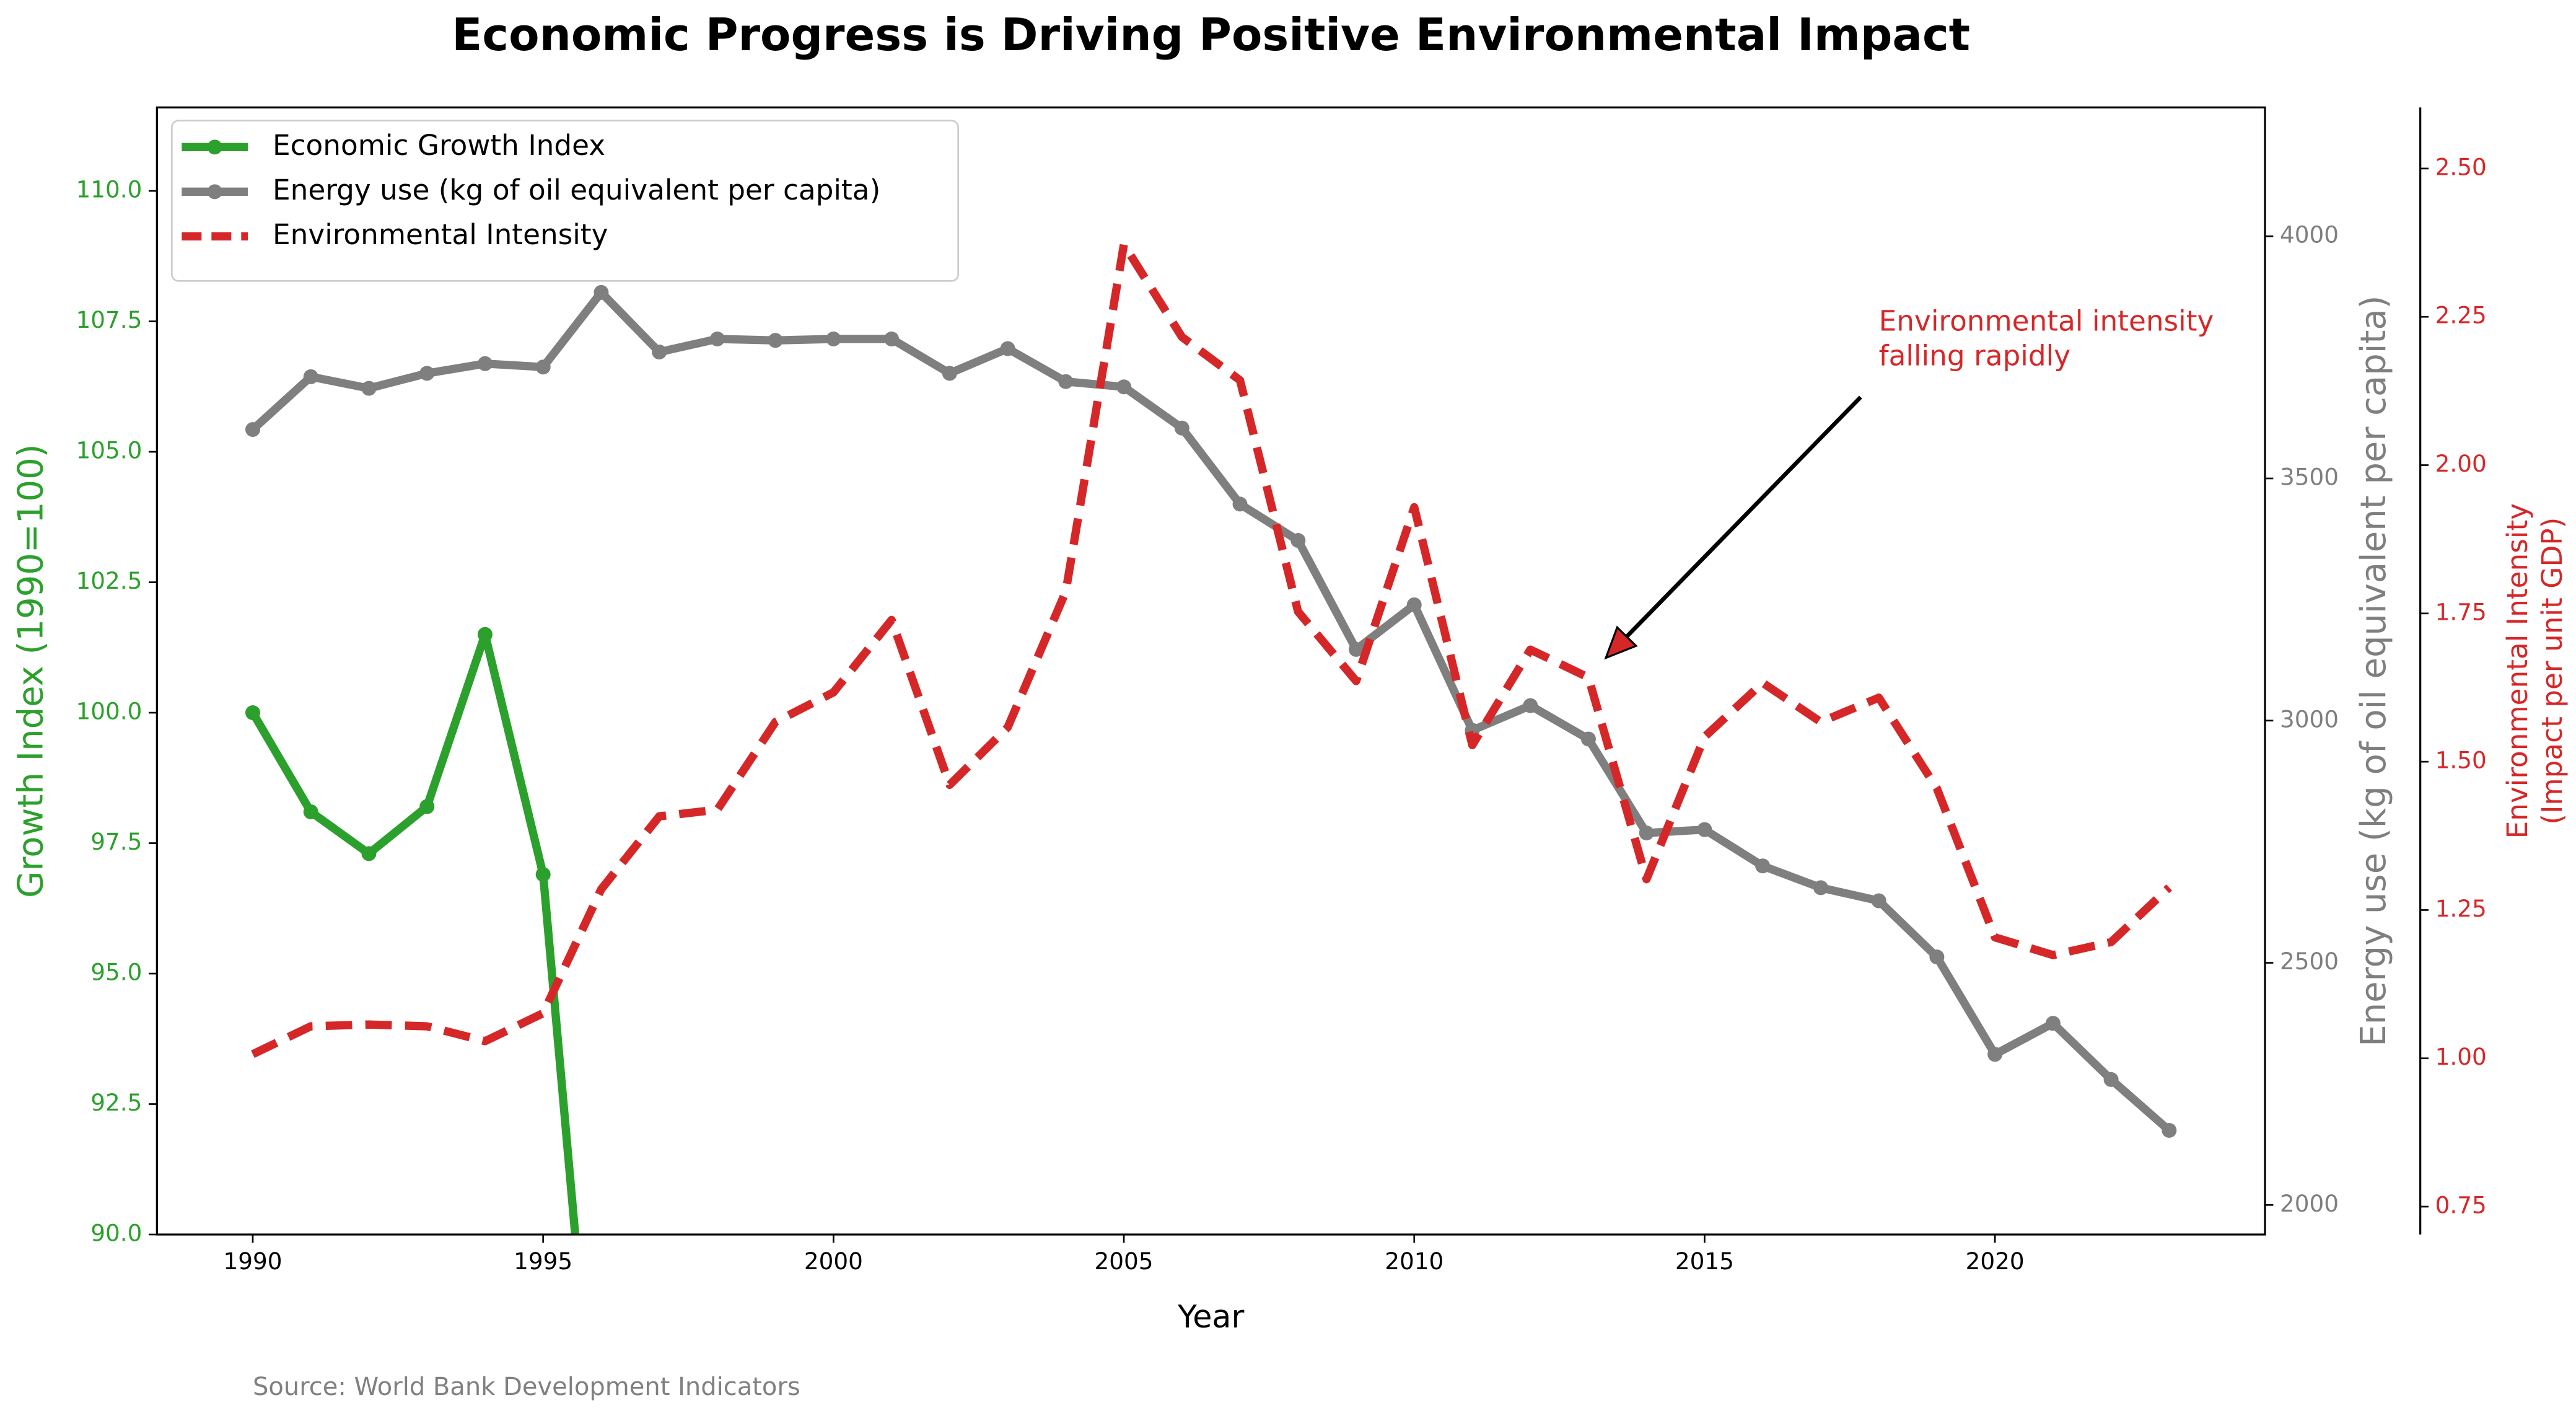  I want to click on y2-tick-label: 2000, so click(2309, 1203).